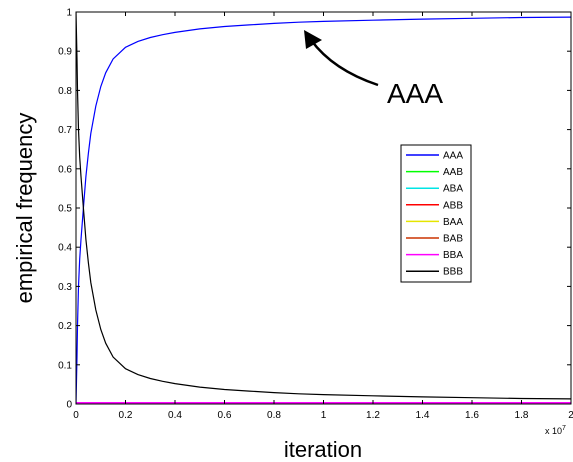  Describe the element at coordinates (453, 156) in the screenshot. I see `legend-label-aaa: AAA` at that location.